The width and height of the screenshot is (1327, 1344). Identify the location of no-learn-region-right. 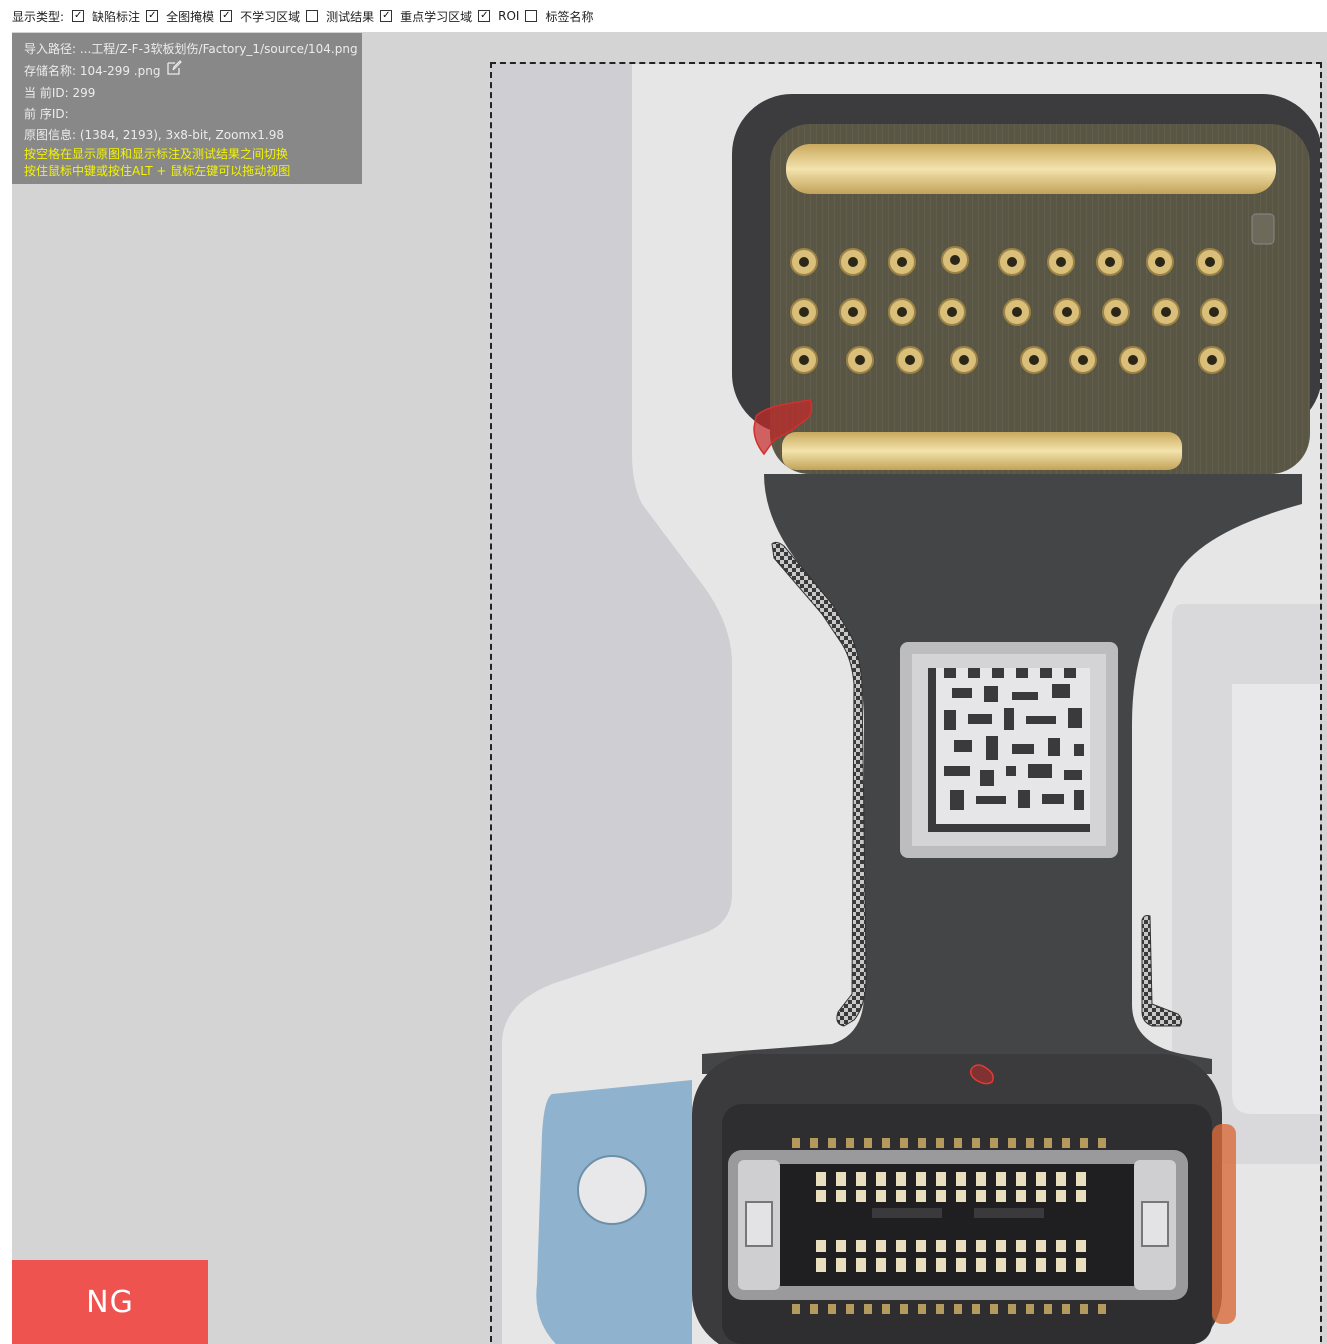
(1162, 971).